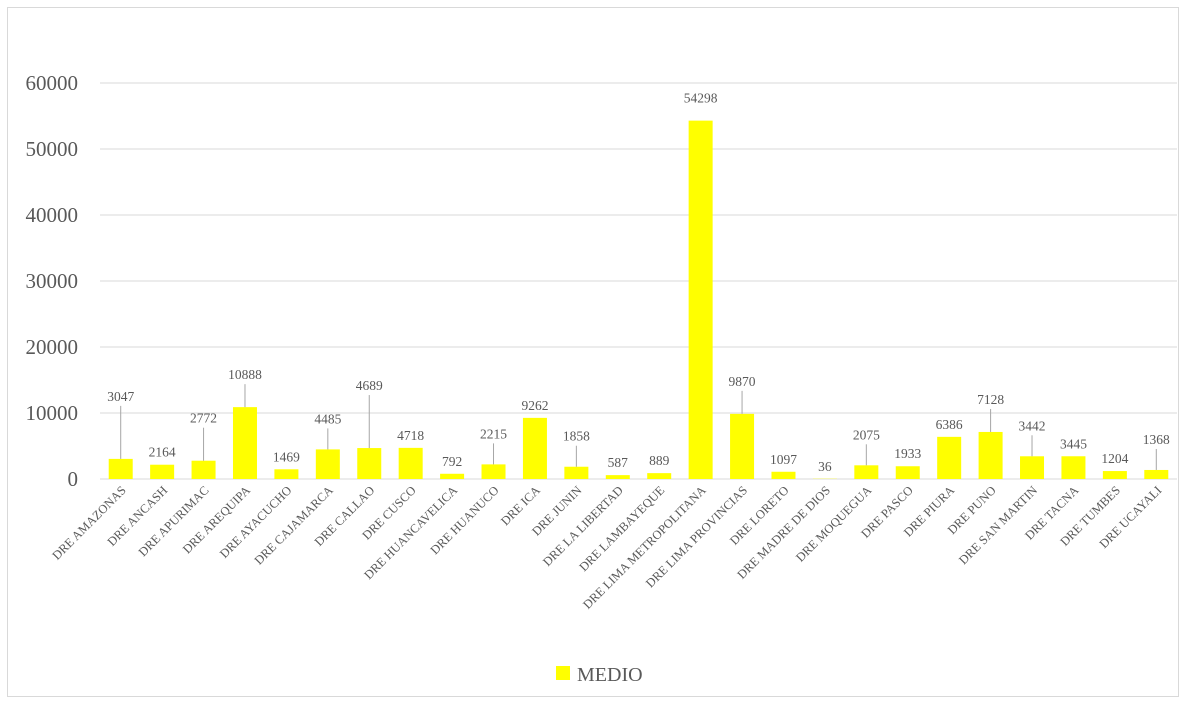 The height and width of the screenshot is (706, 1187). I want to click on y-axis-ticks: 0 10000 20000 30000 40000 50000 60000, so click(52, 281).